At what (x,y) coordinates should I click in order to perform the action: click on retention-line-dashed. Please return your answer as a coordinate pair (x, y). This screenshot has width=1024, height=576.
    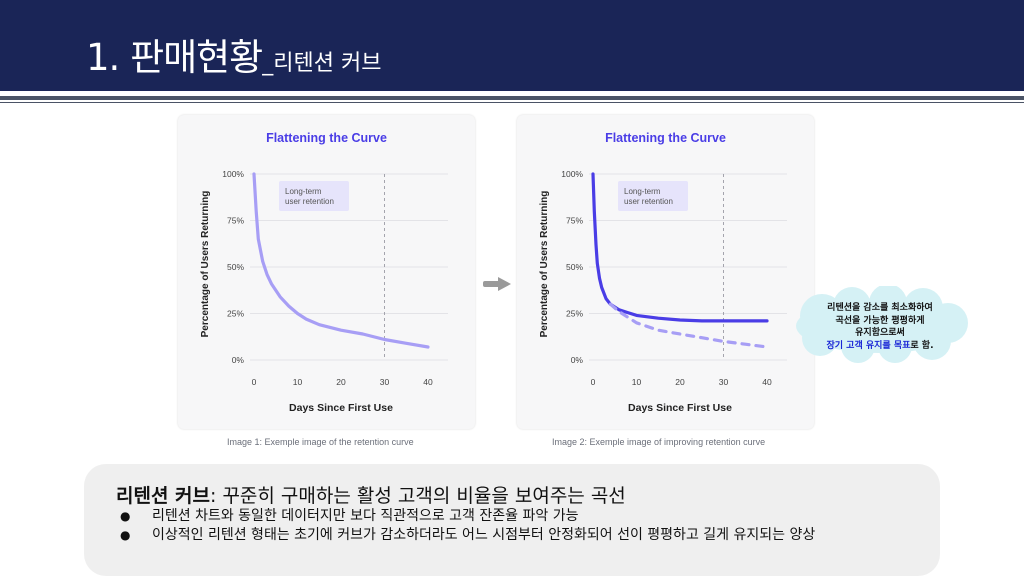
    Looking at the image, I should click on (688, 325).